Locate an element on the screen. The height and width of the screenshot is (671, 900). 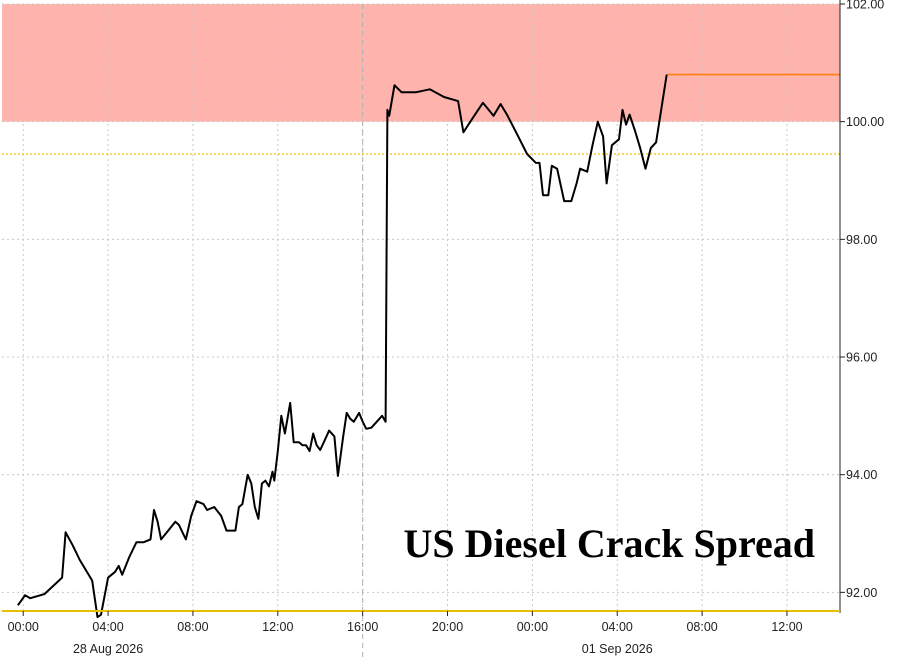
x-tick-label: 16:00 is located at coordinates (362, 627).